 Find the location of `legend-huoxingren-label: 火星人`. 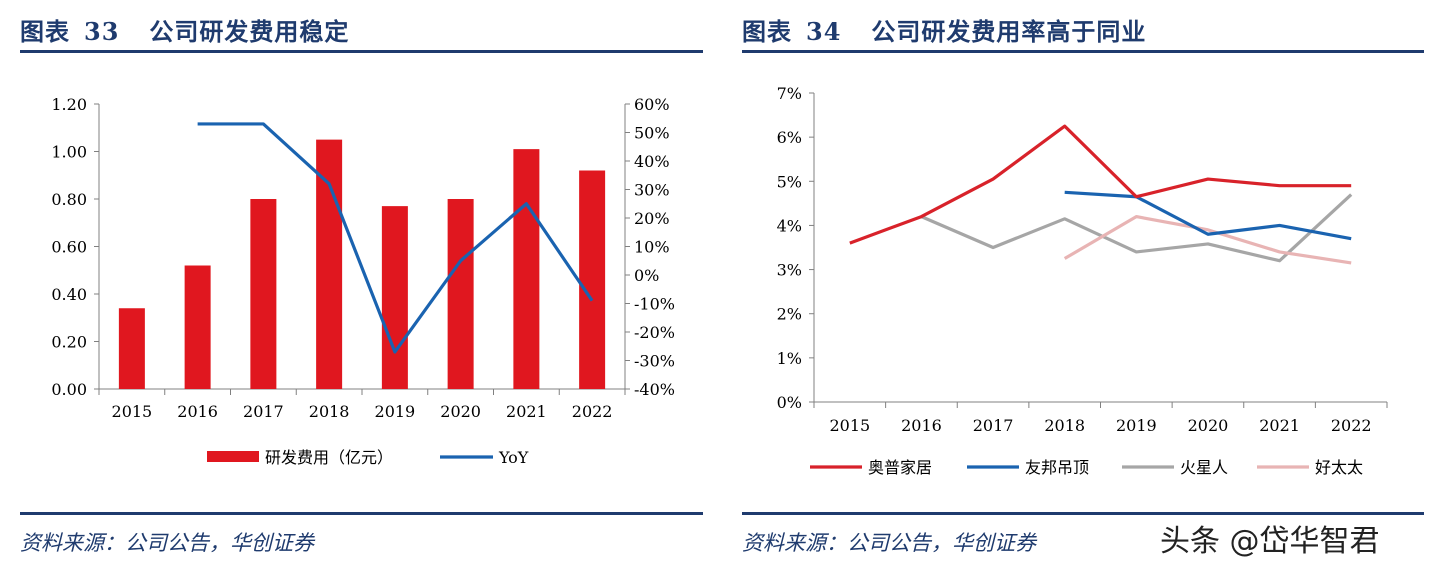

legend-huoxingren-label: 火星人 is located at coordinates (1204, 467).